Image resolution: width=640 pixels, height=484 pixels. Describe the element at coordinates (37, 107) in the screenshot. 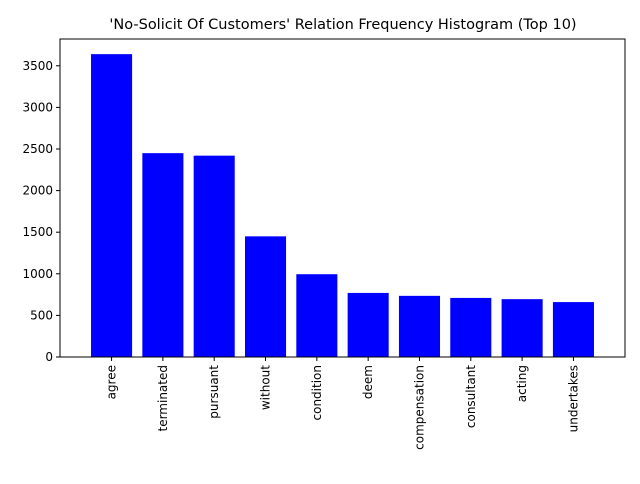

I see `y-tick-label: 3000` at that location.